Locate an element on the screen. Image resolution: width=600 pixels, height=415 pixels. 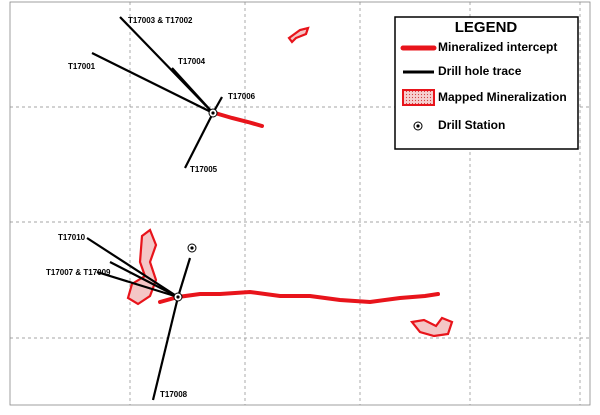
drill-stations is located at coordinates (195, 205).